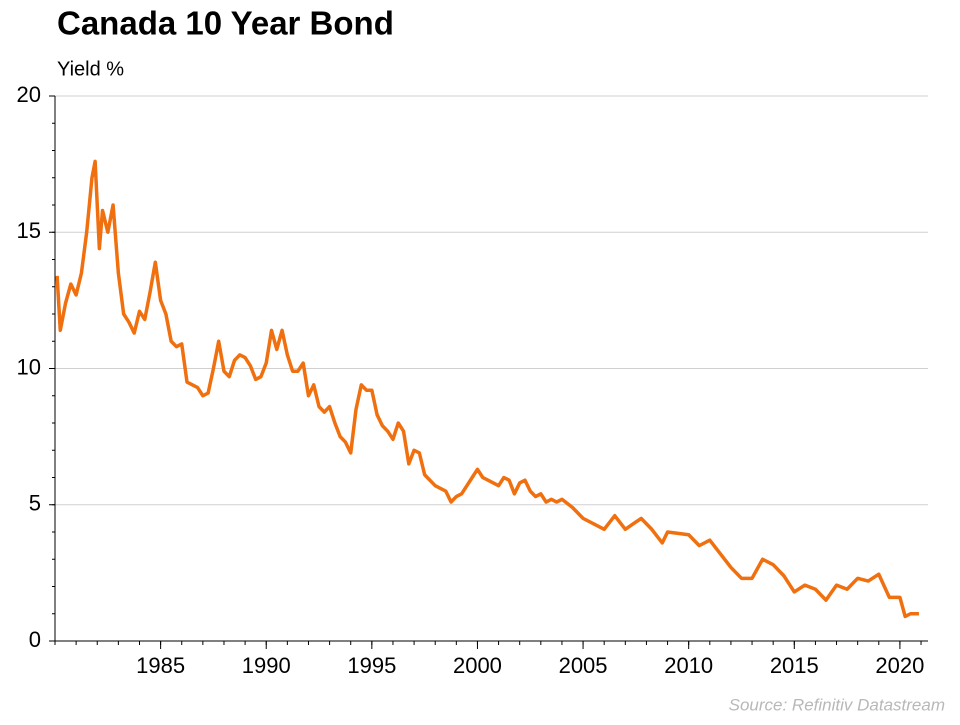 Image resolution: width=960 pixels, height=725 pixels. What do you see at coordinates (90, 69) in the screenshot?
I see `y-axis-label: Yield %` at bounding box center [90, 69].